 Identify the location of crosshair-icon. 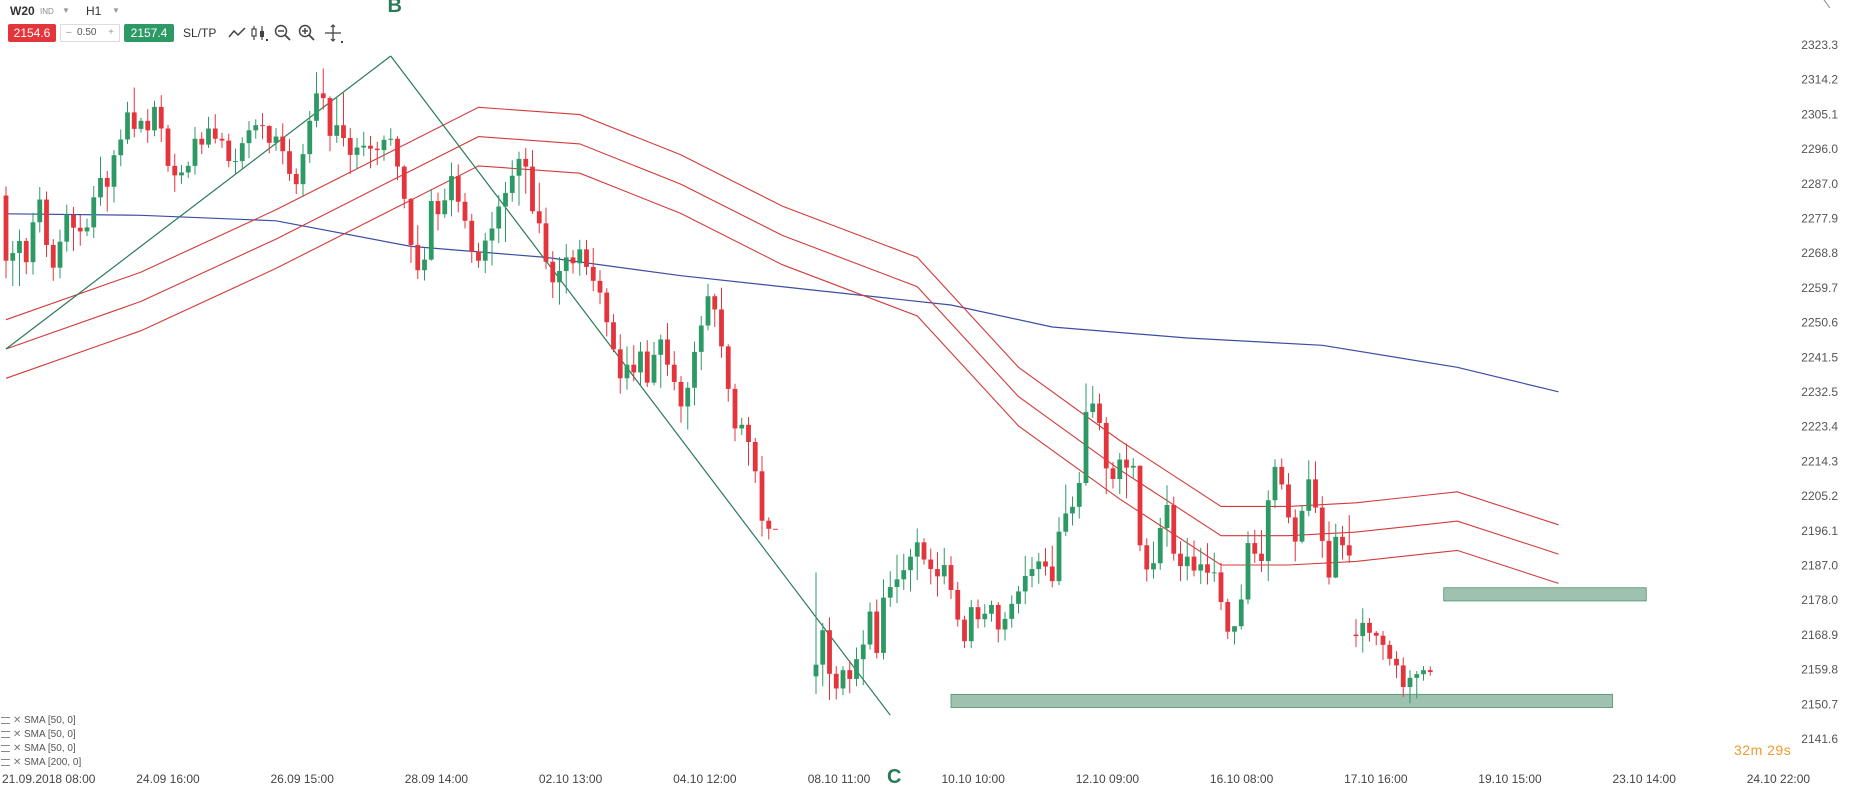
(333, 33).